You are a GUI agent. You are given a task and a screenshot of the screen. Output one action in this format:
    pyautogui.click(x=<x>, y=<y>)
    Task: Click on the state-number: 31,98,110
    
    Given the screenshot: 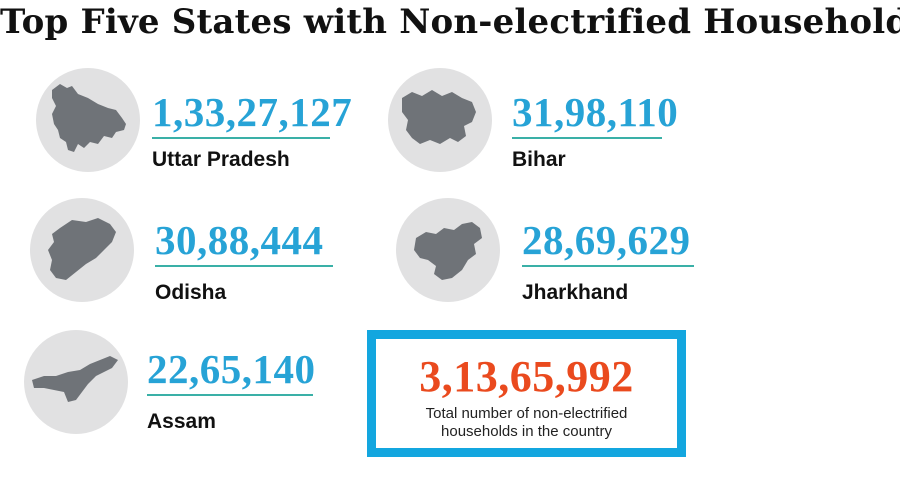 What is the action you would take?
    pyautogui.click(x=595, y=112)
    